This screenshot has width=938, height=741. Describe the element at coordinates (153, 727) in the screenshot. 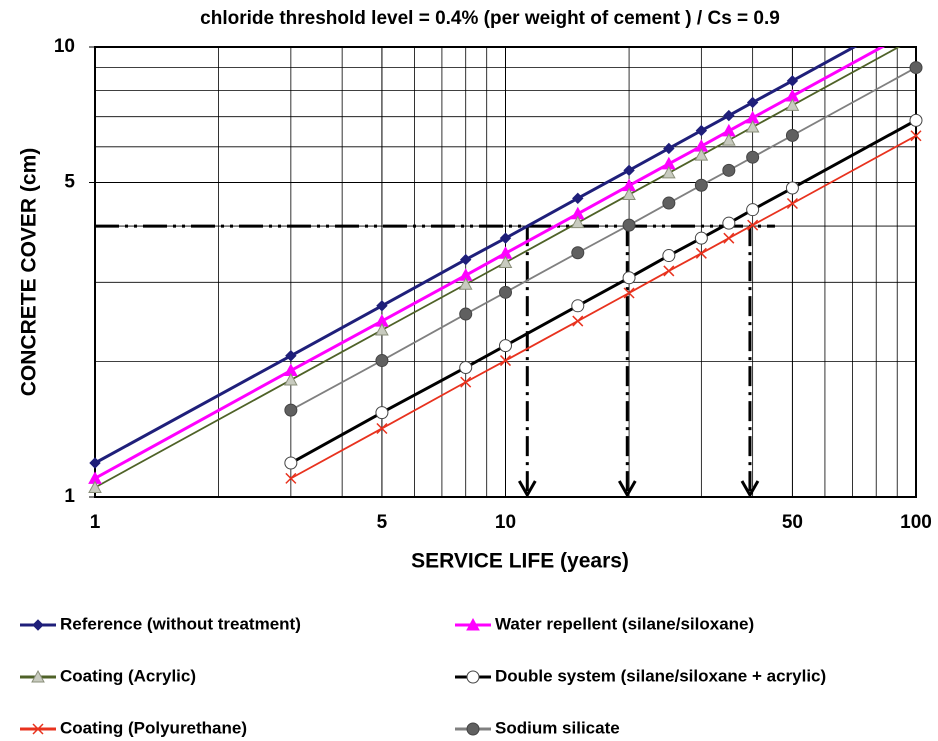

I see `legend-label: Coating (Polyurethane)` at that location.